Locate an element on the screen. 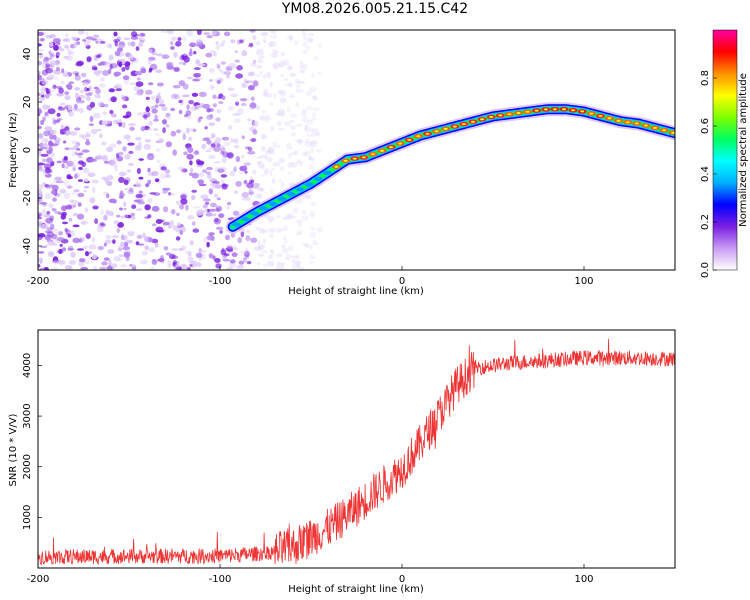 Image resolution: width=750 pixels, height=600 pixels. x-tick-label: 0 is located at coordinates (402, 579).